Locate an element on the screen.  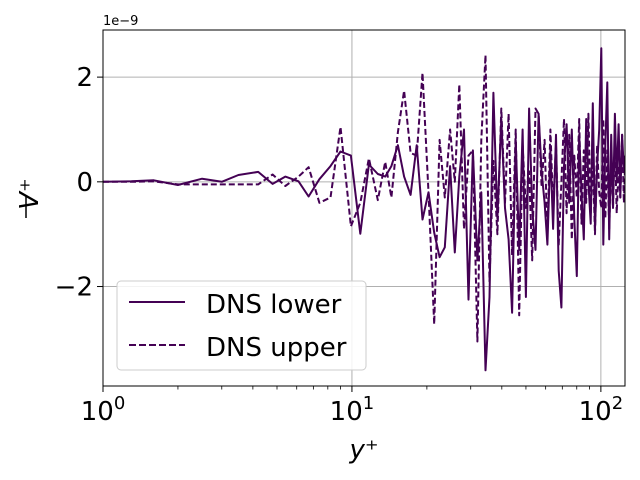
y-tick-label: 0 is located at coordinates (84, 183).